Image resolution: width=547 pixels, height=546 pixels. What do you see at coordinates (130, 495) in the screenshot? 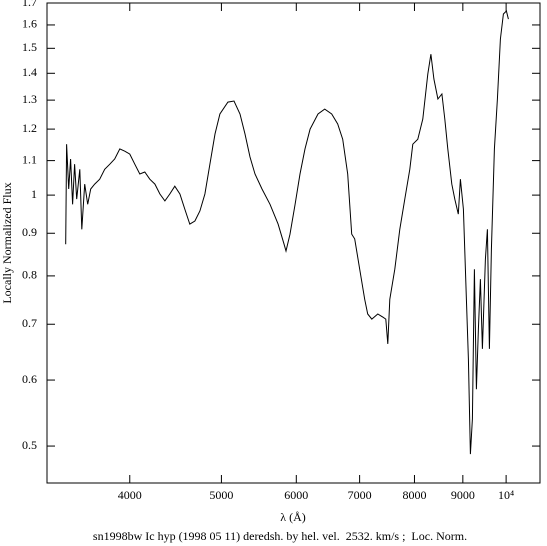
I see `x-tick-label: 4000` at bounding box center [130, 495].